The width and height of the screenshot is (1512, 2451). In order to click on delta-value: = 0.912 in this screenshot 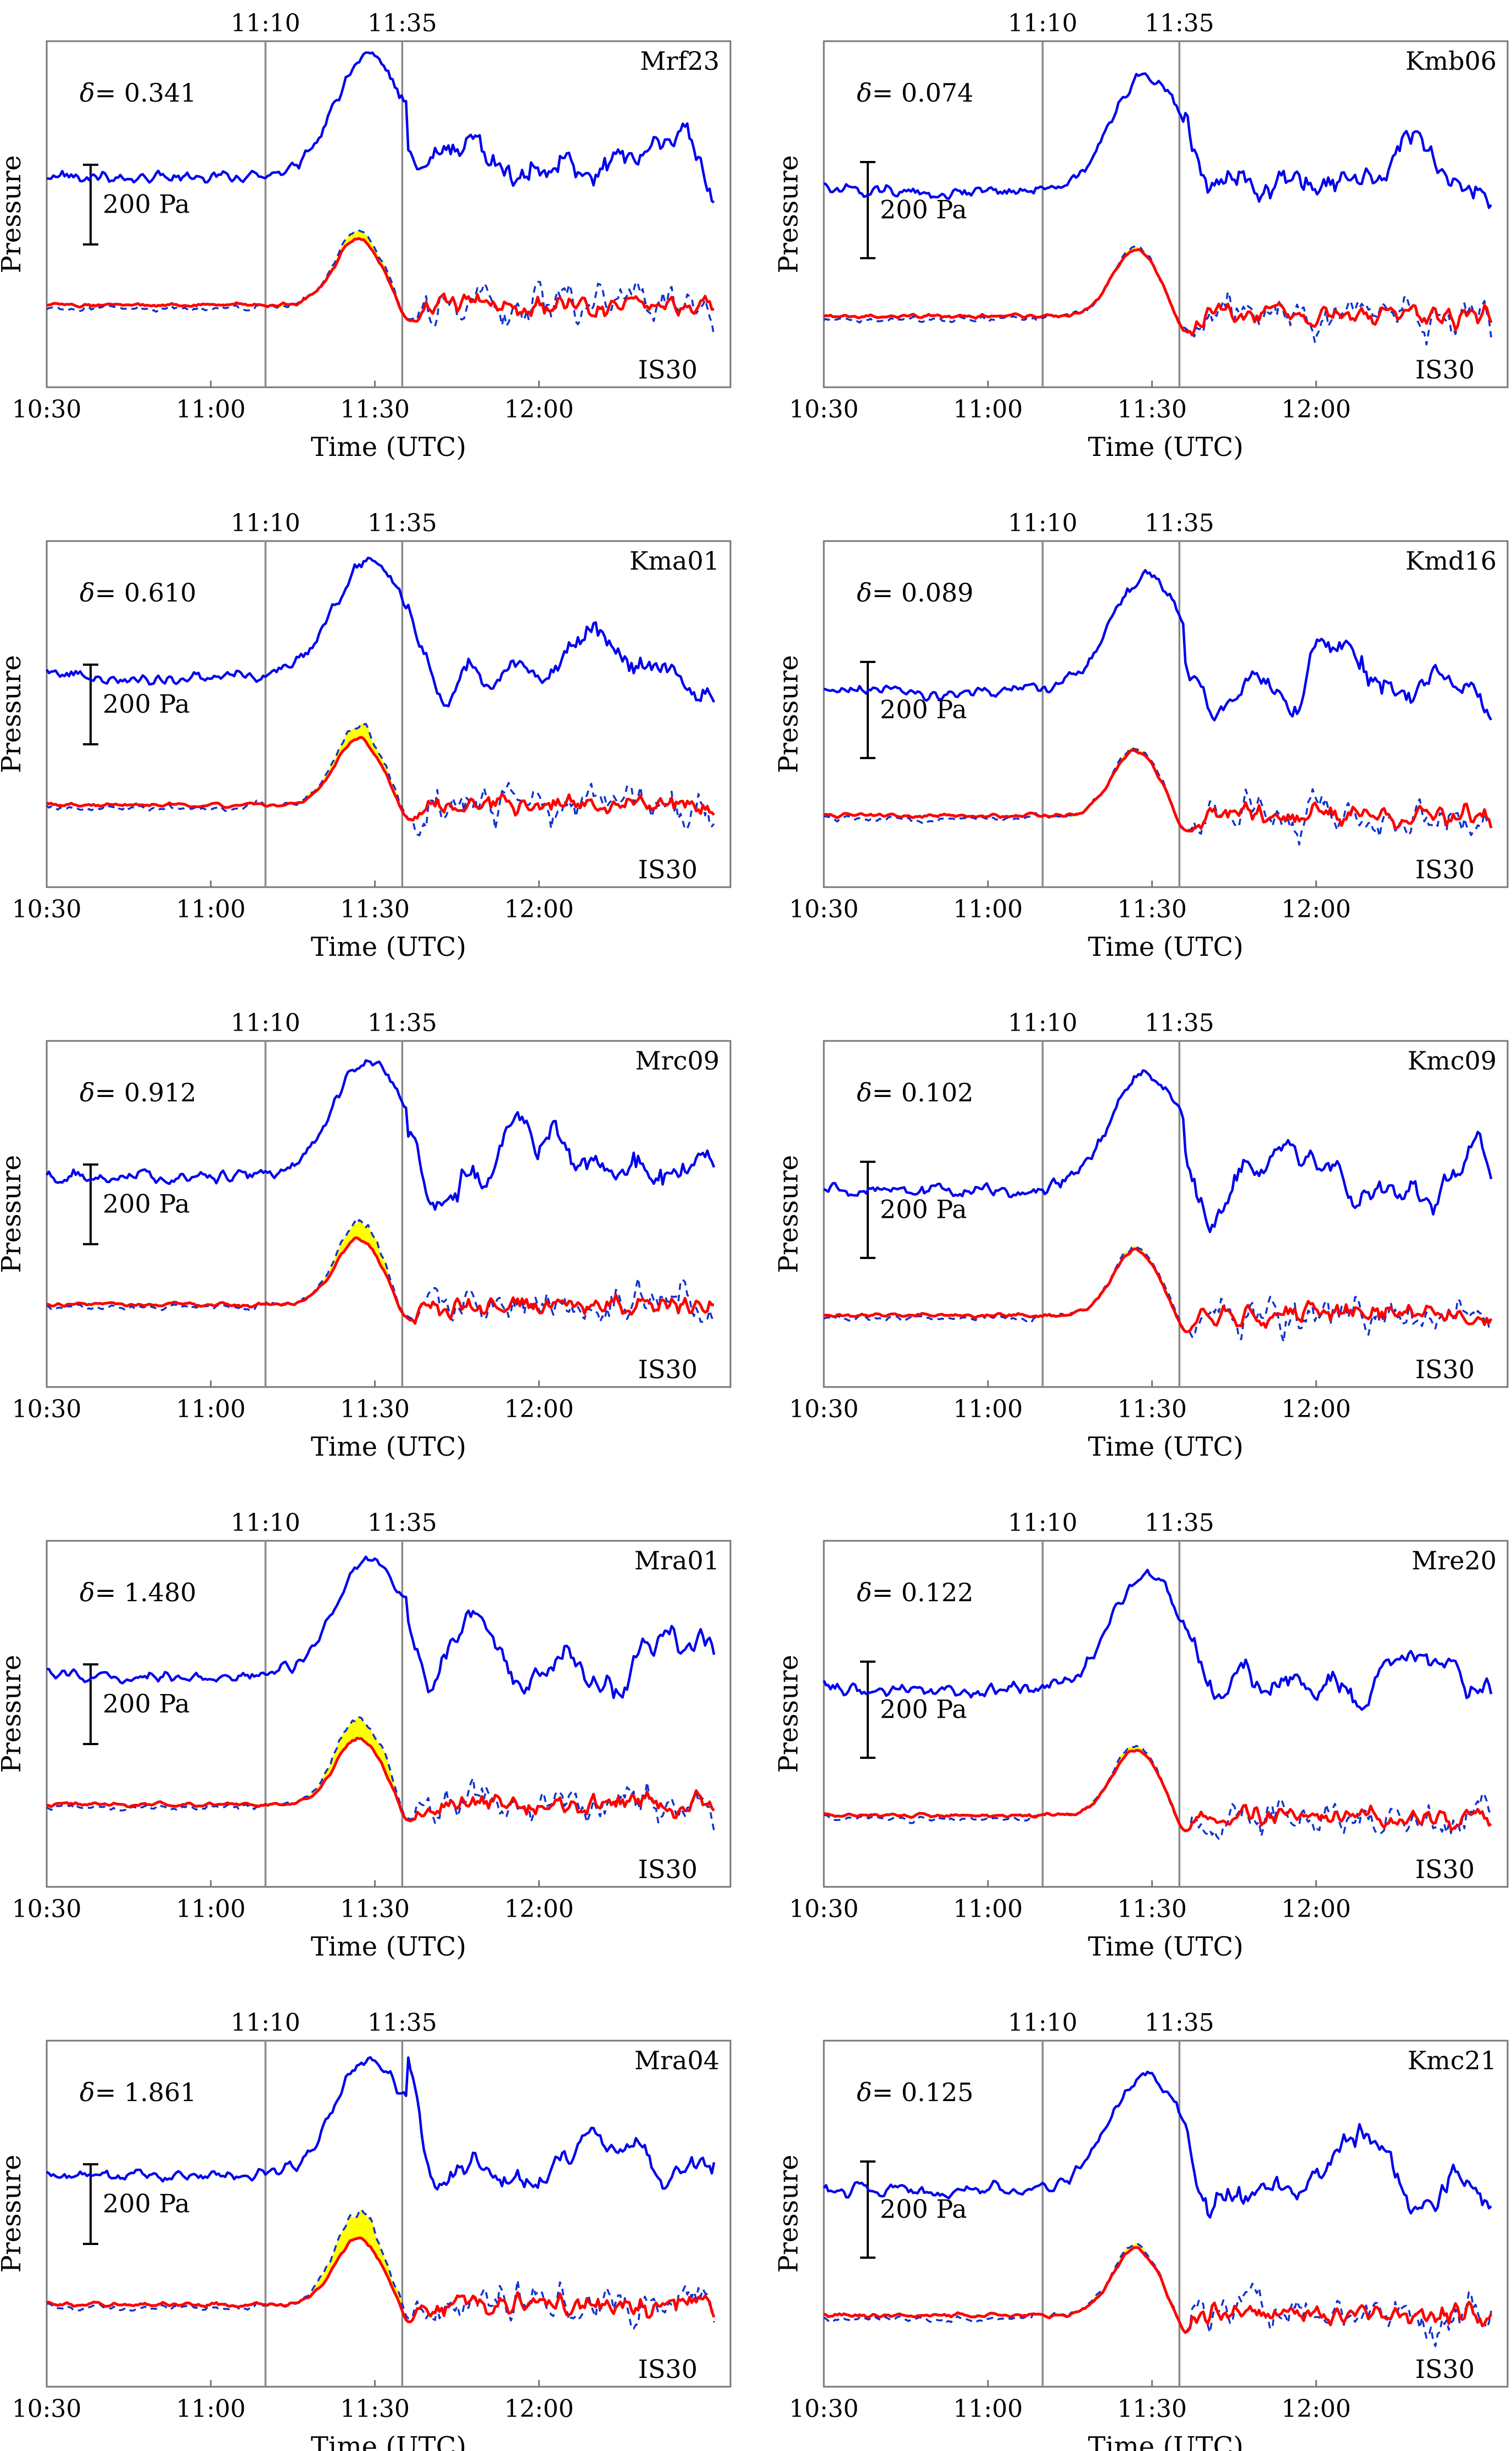, I will do `click(146, 1092)`.